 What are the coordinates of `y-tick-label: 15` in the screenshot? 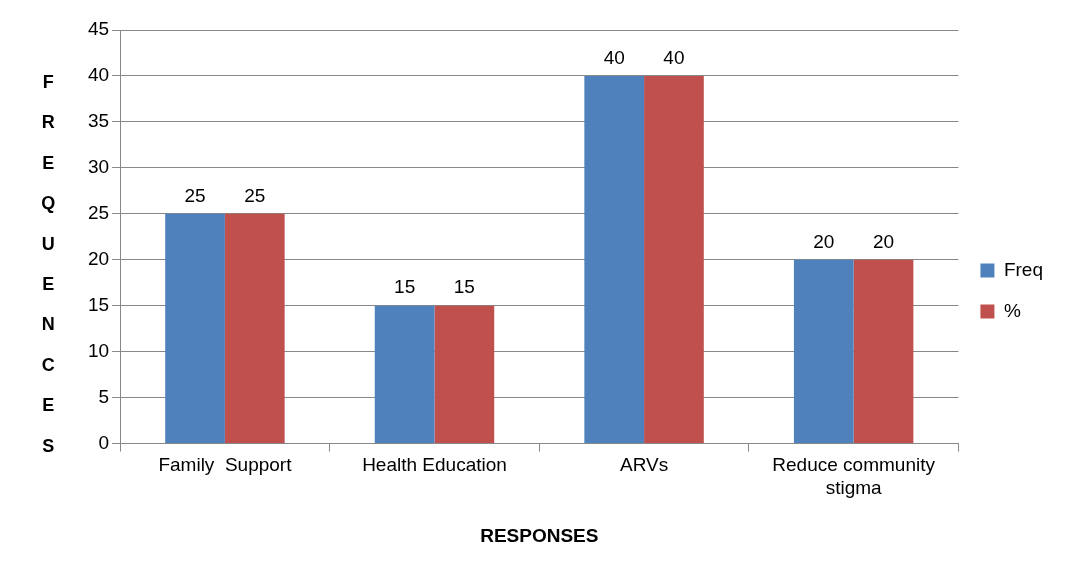 It's located at (98, 304).